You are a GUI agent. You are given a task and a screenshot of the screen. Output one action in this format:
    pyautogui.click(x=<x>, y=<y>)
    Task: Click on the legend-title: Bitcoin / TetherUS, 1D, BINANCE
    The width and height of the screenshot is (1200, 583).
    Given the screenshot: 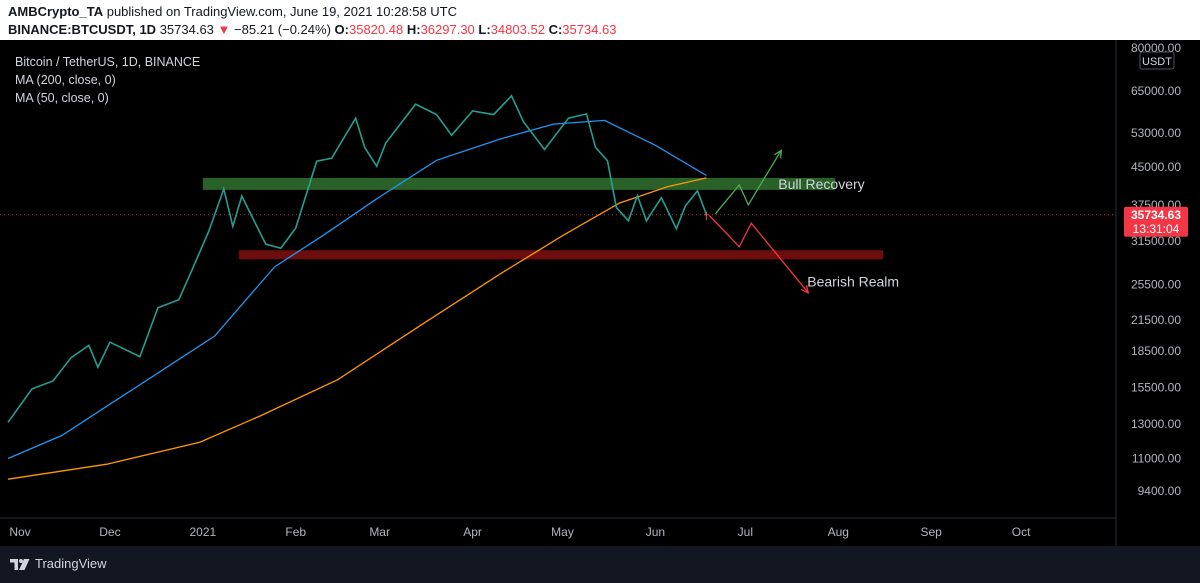 What is the action you would take?
    pyautogui.click(x=108, y=62)
    